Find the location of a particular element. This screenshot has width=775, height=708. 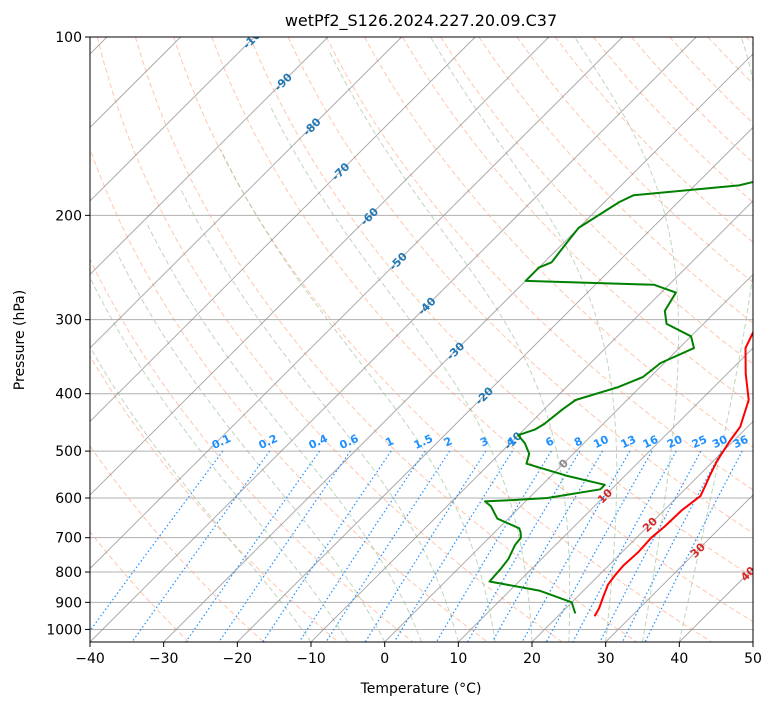

y-tick-label: 500 is located at coordinates (68, 452).